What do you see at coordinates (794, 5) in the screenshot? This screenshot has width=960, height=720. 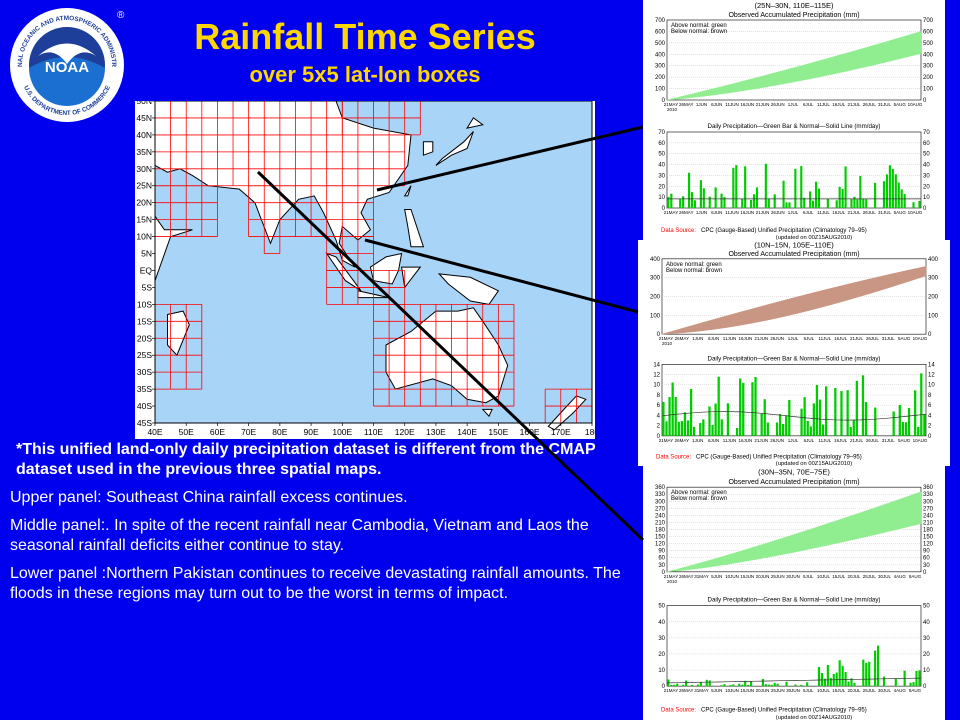 I see `panel-region: (25N–30N, 110E–115E)` at bounding box center [794, 5].